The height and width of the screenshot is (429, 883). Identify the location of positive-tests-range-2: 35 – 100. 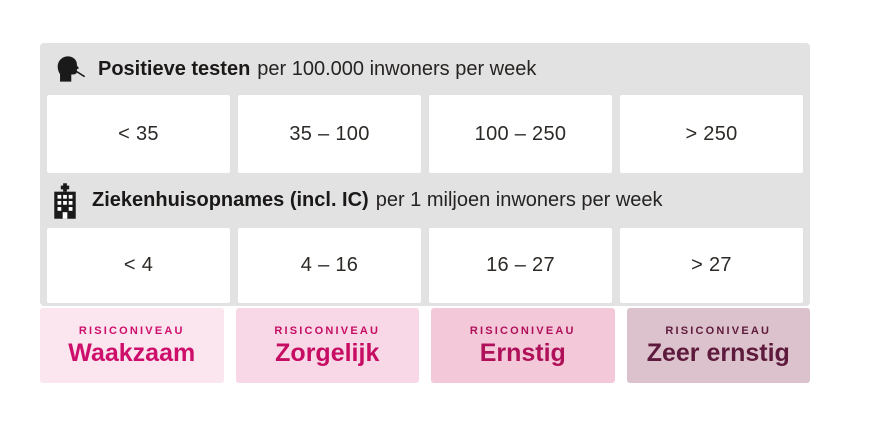
(329, 134).